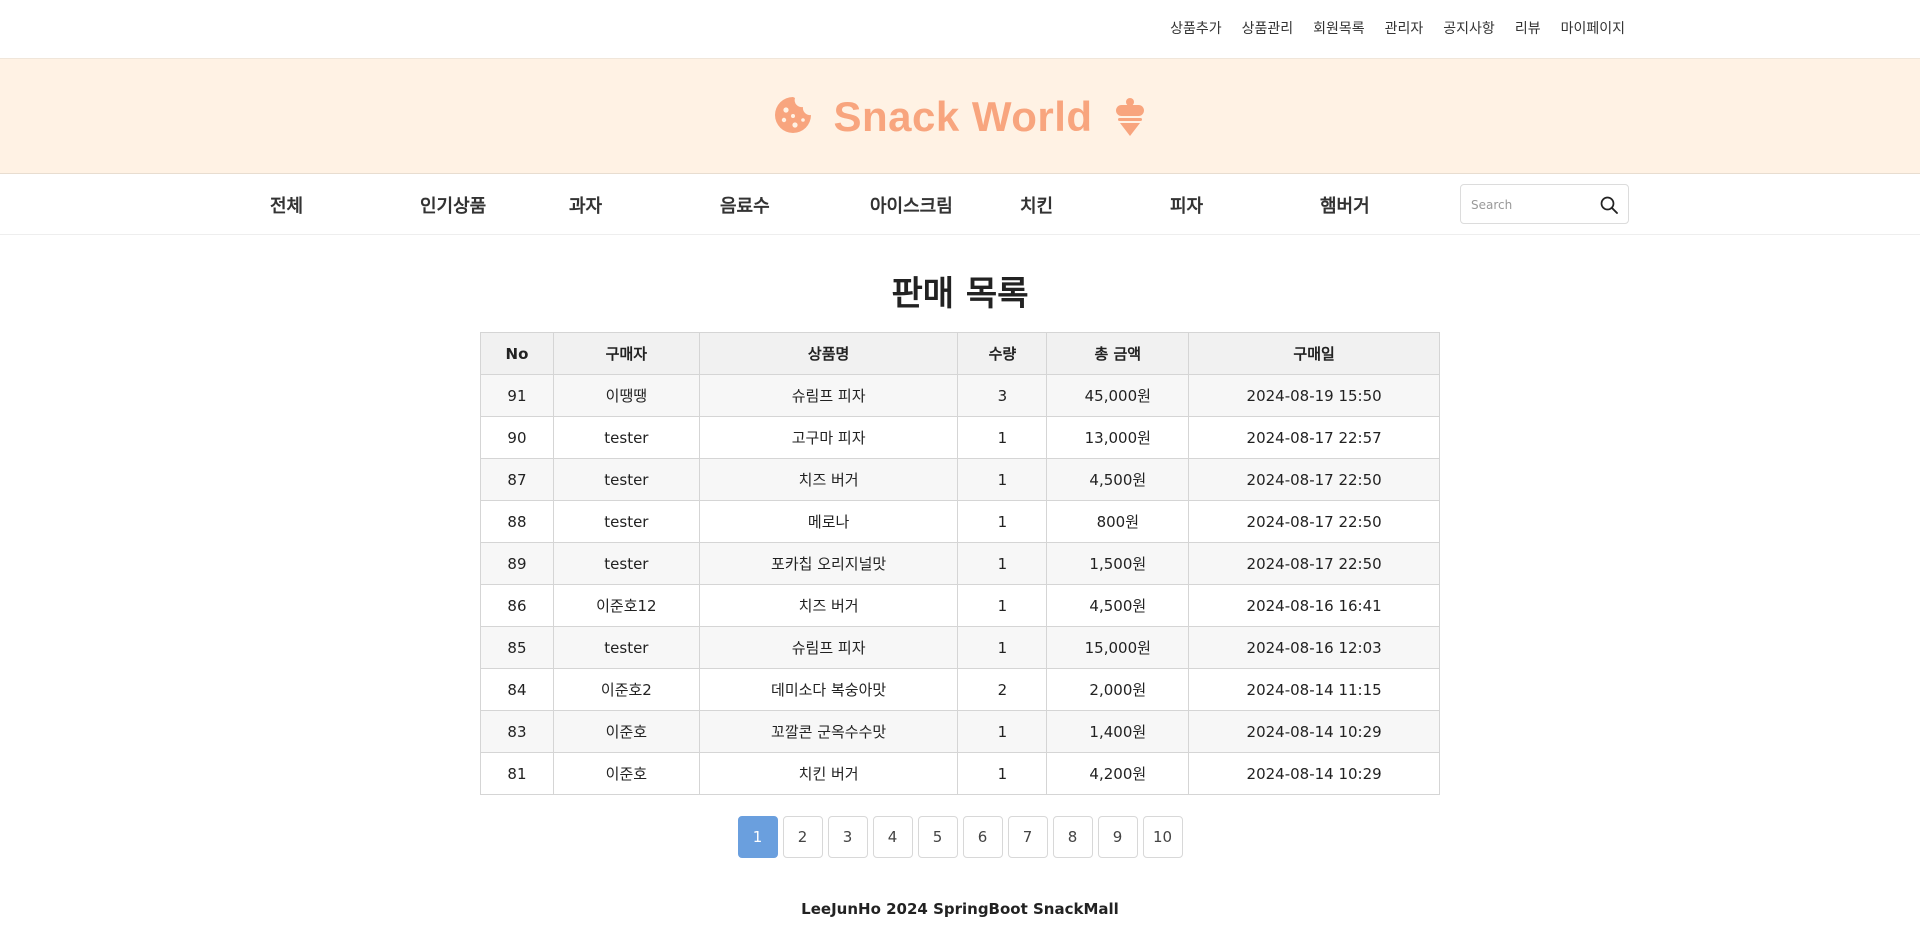 The height and width of the screenshot is (950, 1920). What do you see at coordinates (960, 909) in the screenshot?
I see `footer-text: LeeJunHo 2024 SpringBoot SnackMall` at bounding box center [960, 909].